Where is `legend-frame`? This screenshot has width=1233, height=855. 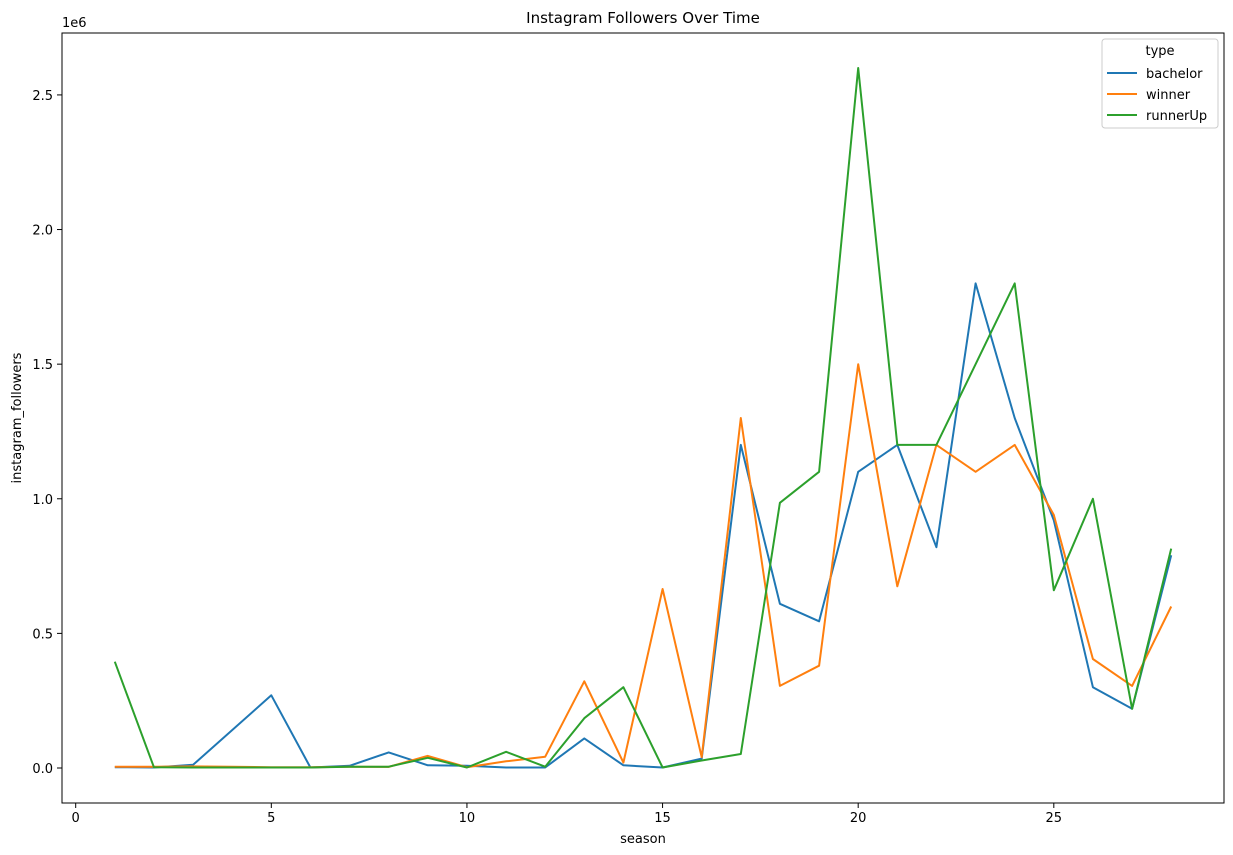 legend-frame is located at coordinates (1160, 83).